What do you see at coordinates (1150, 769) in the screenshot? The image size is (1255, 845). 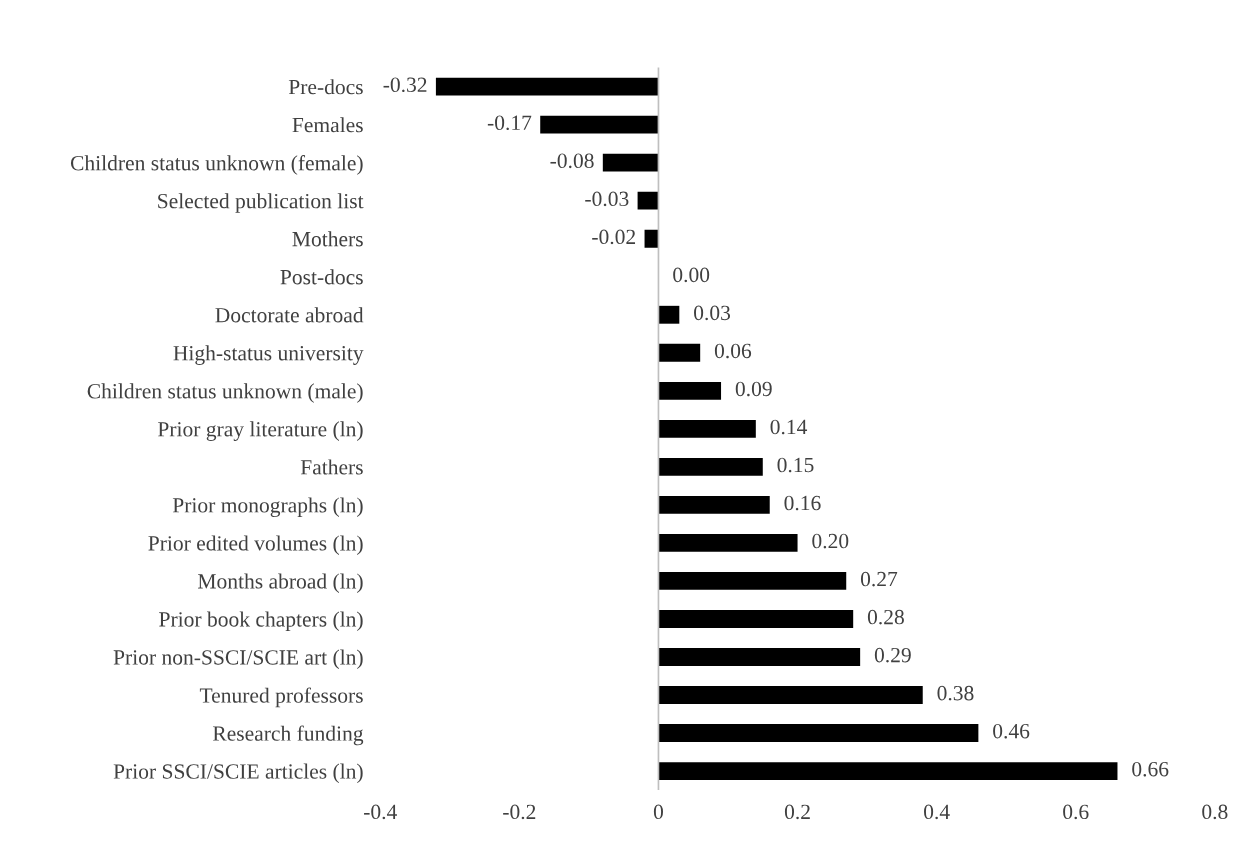 I see `data-label: 0.66` at bounding box center [1150, 769].